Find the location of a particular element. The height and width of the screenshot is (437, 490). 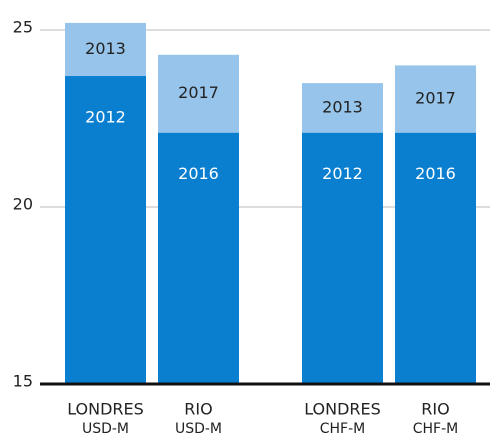

y-tick-label: 25 is located at coordinates (23, 27).